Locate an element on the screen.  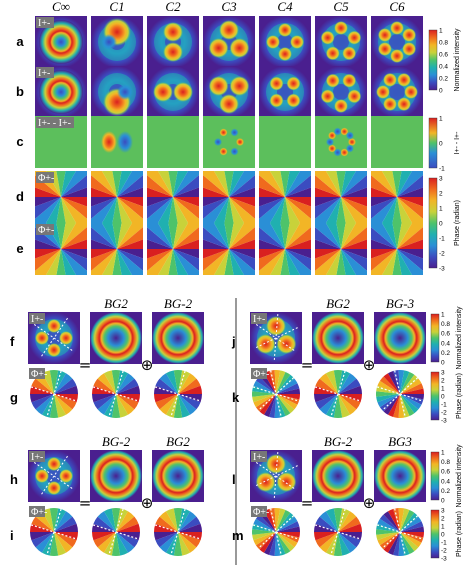
panel-label-j: j is located at coordinates (233, 341).